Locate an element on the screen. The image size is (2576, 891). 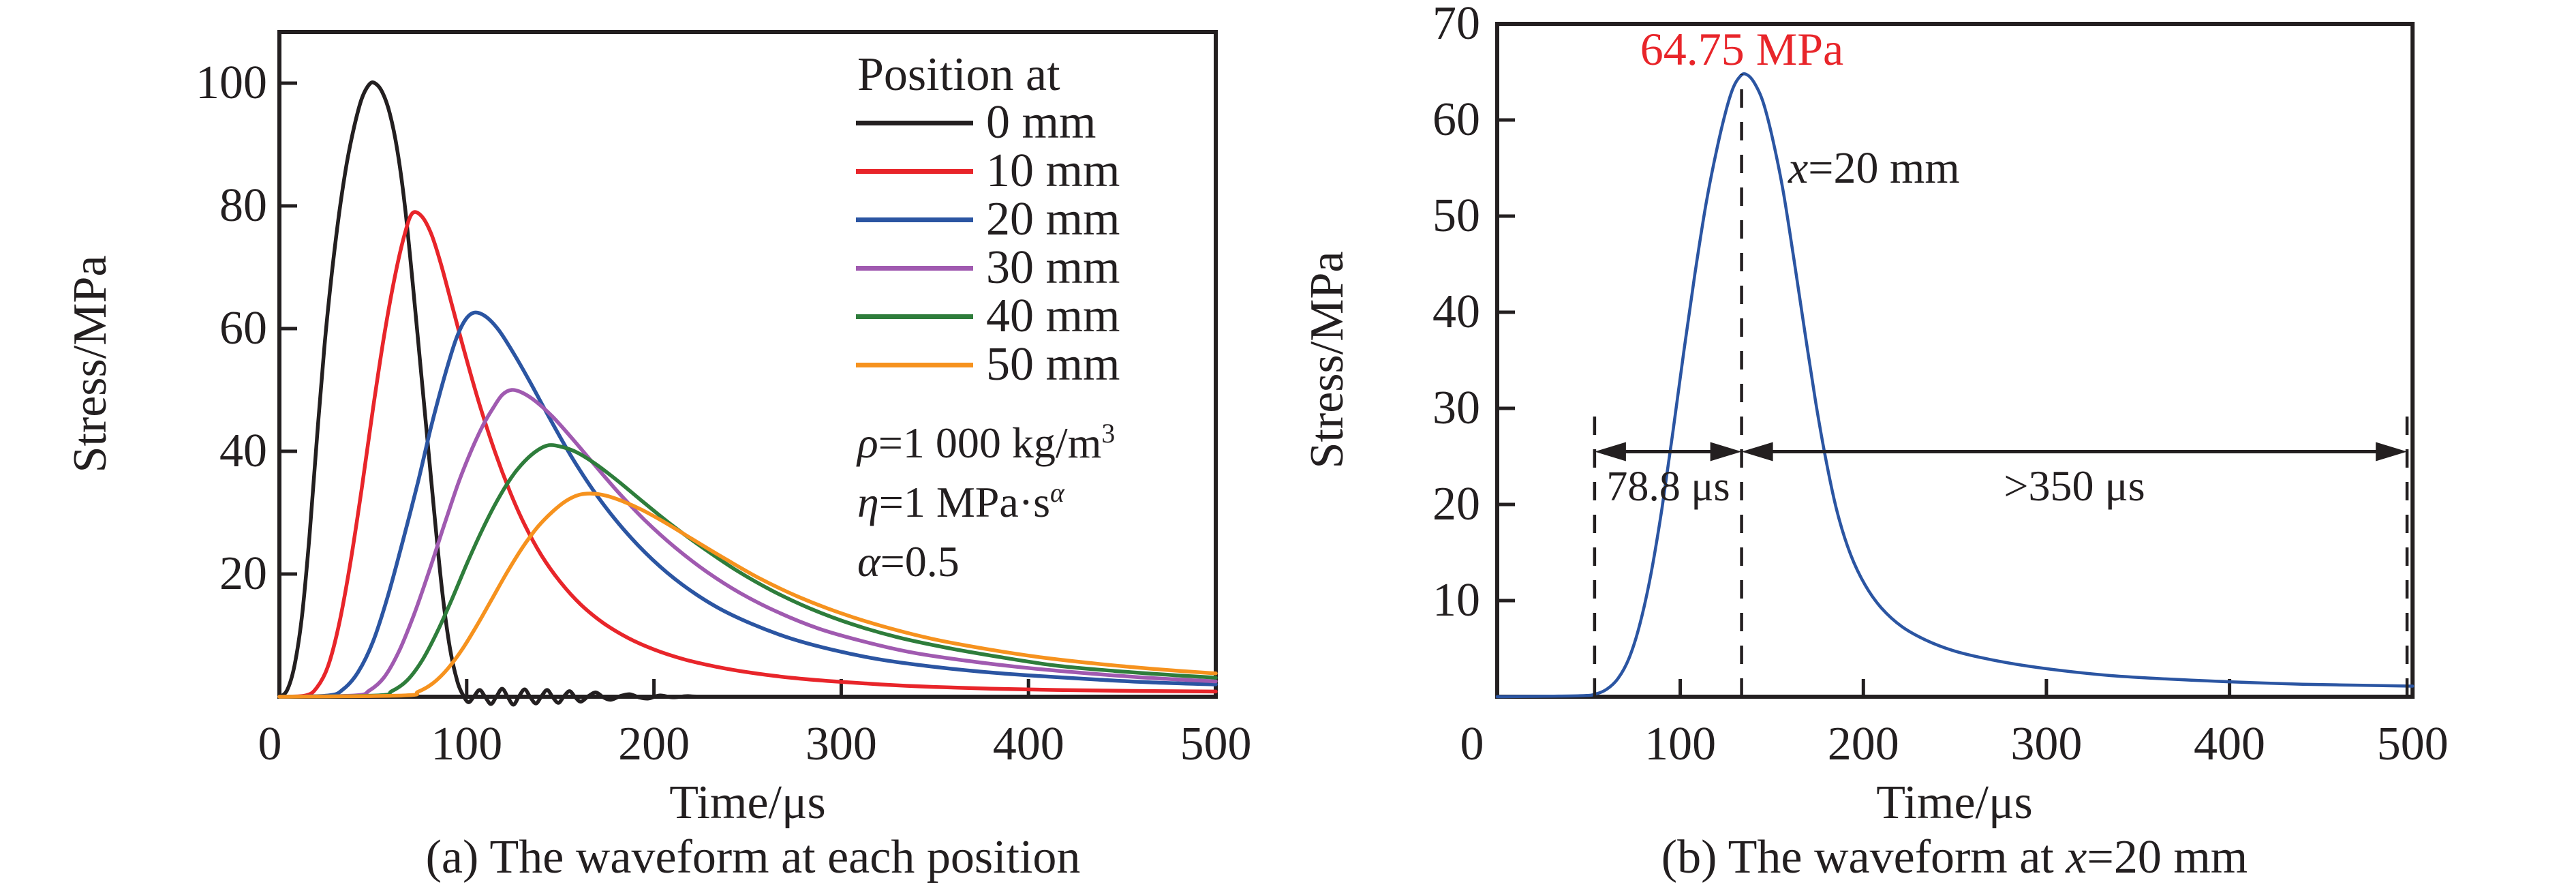
text-part: 3 is located at coordinates (1108, 434).